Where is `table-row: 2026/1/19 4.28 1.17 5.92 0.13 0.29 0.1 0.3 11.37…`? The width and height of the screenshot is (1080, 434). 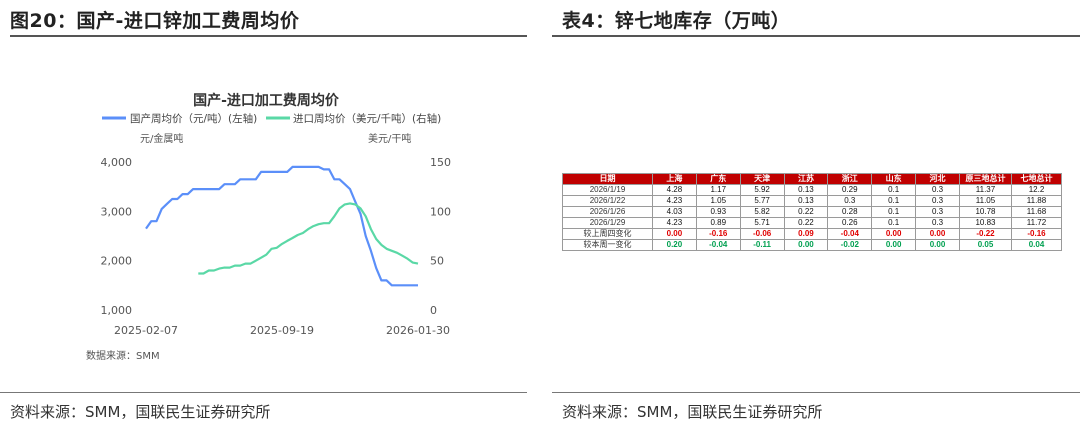
table-row: 2026/1/19 4.28 1.17 5.92 0.13 0.29 0.1 0.3 11.37… is located at coordinates (812, 190).